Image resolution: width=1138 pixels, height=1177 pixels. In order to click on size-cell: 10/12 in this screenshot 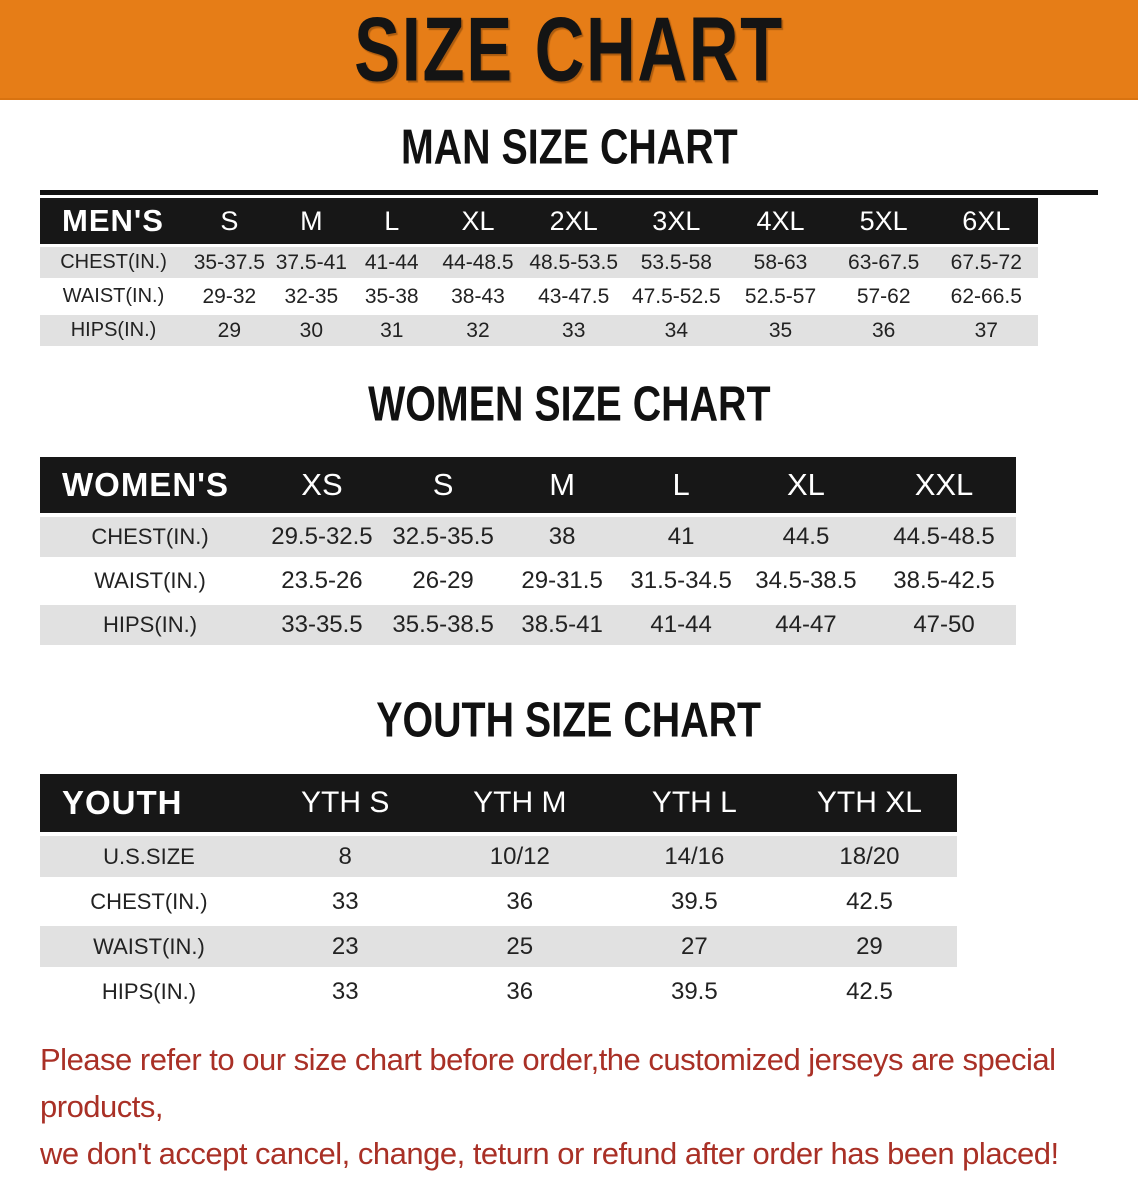, I will do `click(520, 856)`.